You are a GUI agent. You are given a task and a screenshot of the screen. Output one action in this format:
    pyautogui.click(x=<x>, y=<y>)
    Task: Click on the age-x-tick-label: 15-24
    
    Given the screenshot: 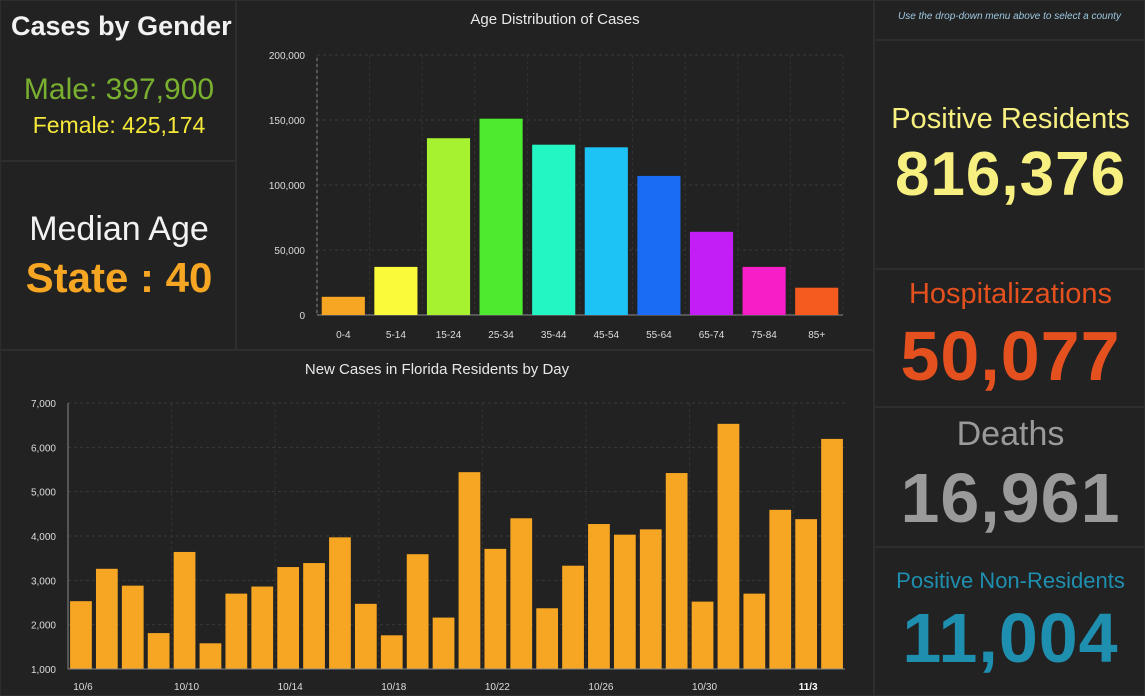 What is the action you would take?
    pyautogui.click(x=449, y=335)
    